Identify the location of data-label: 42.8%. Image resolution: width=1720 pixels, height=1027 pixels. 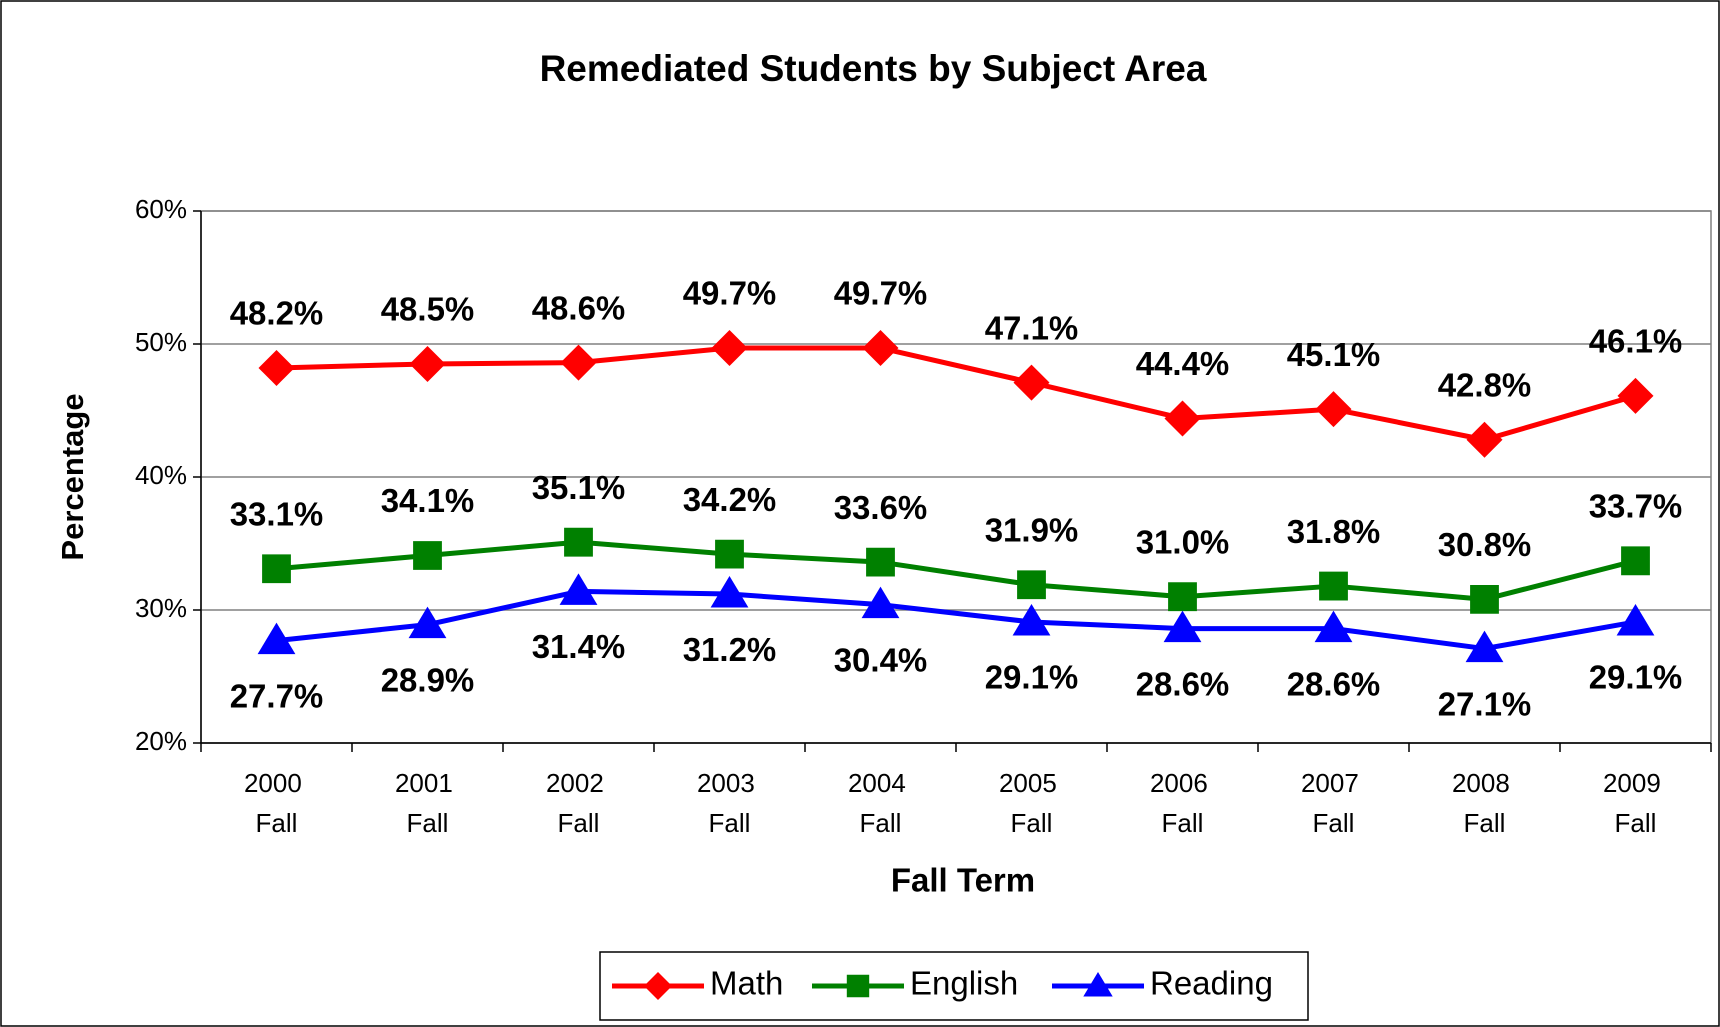
(1485, 384).